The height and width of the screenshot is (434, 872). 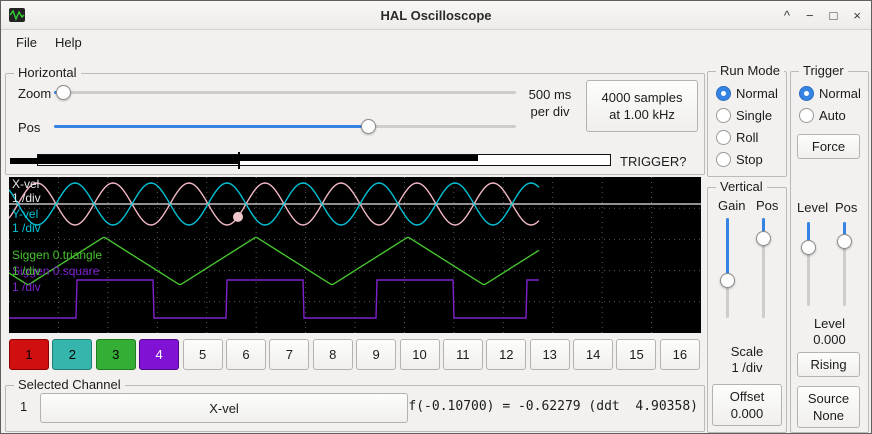 What do you see at coordinates (828, 364) in the screenshot?
I see `edge-button: Rising` at bounding box center [828, 364].